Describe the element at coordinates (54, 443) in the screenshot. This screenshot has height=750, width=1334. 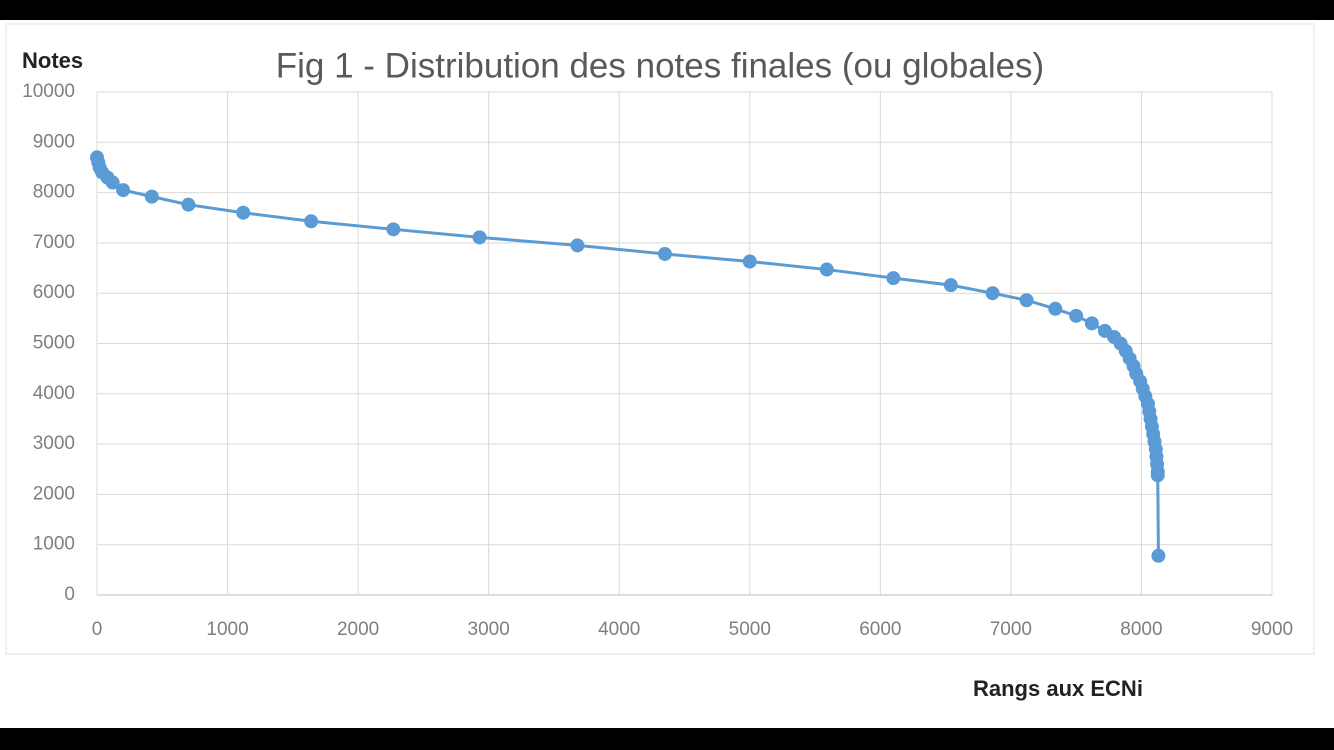
I see `y-tick-label: 3000` at that location.